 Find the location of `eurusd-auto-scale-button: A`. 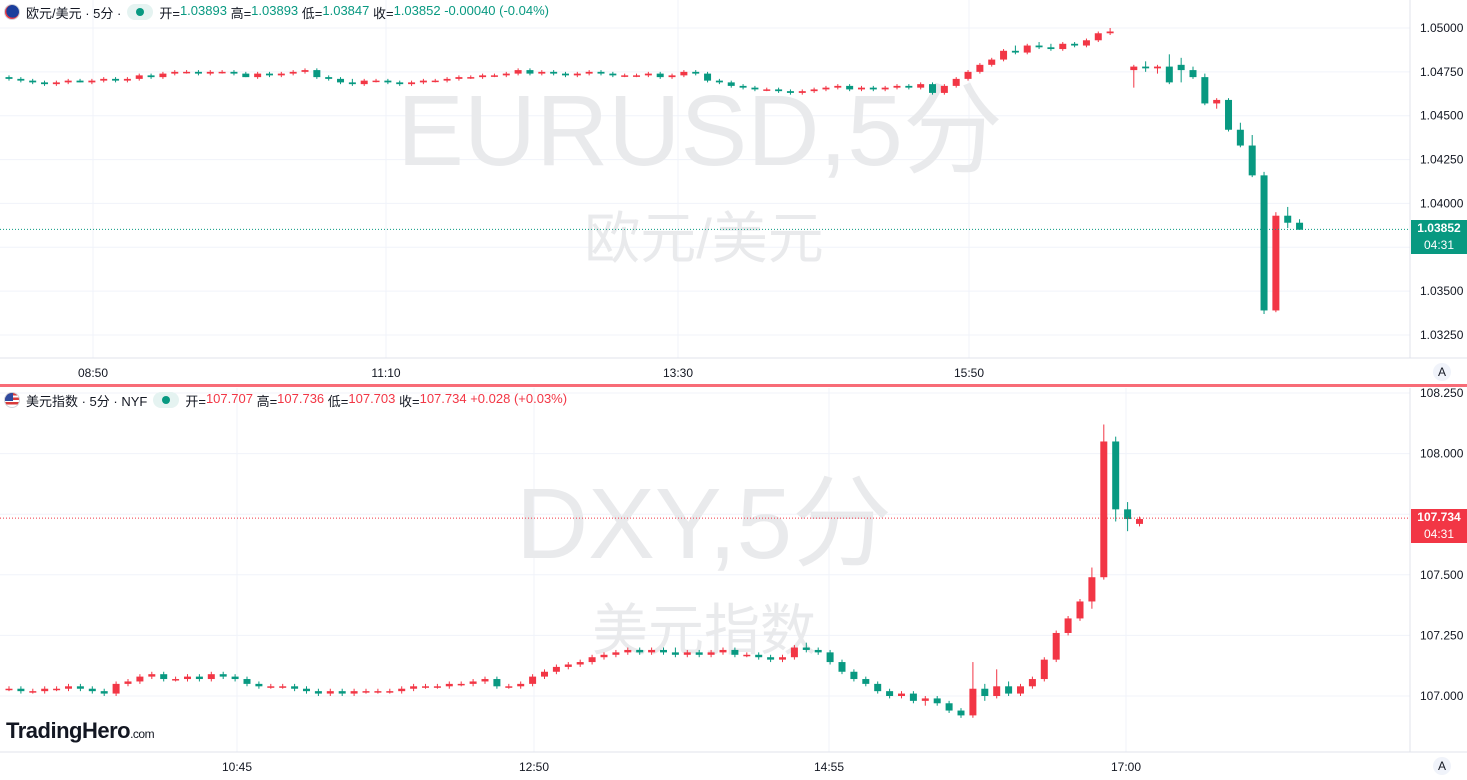

eurusd-auto-scale-button: A is located at coordinates (1442, 372).